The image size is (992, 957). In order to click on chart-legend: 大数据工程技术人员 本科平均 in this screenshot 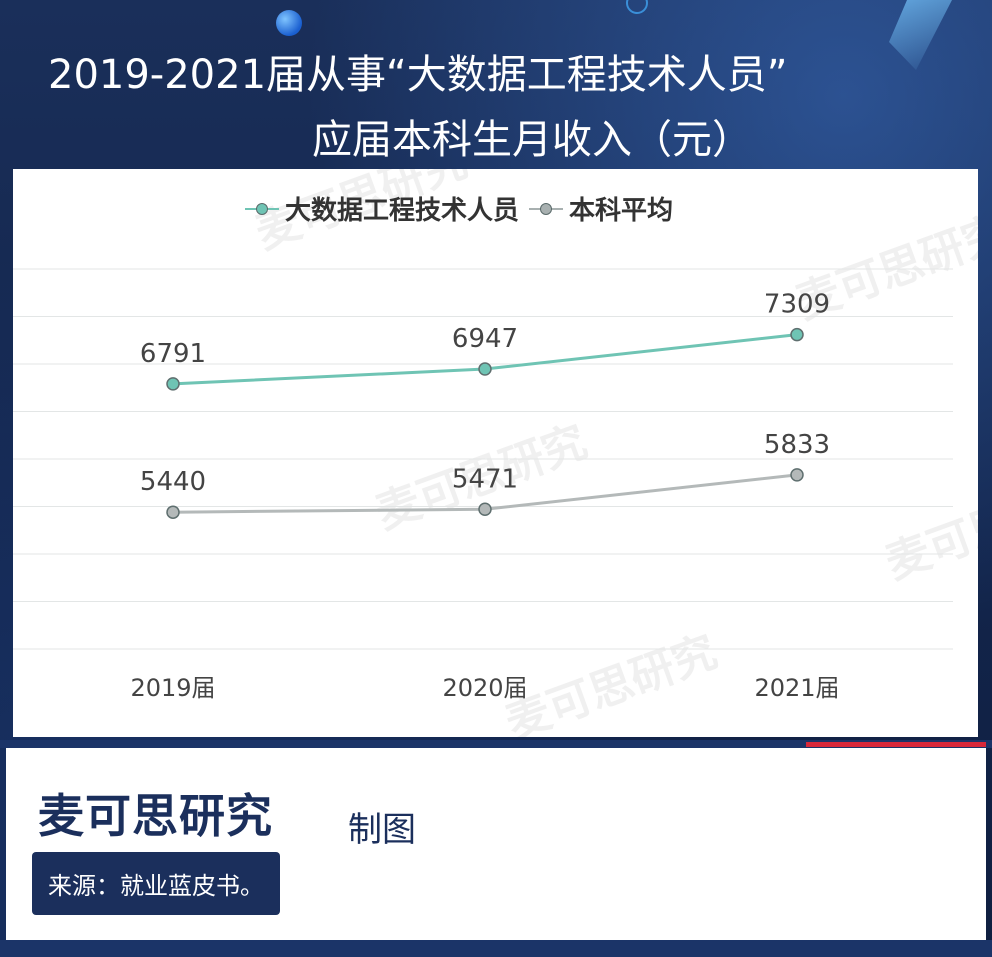, I will do `click(459, 208)`.